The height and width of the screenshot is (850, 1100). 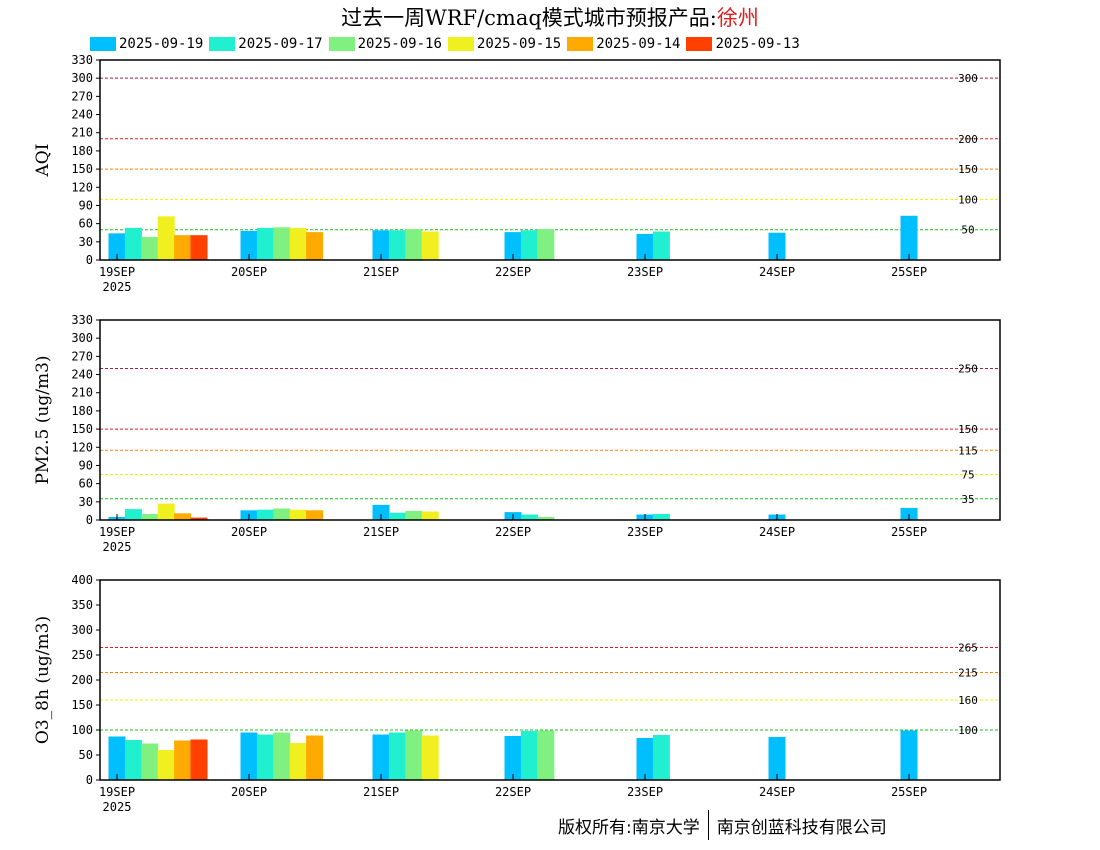 What do you see at coordinates (968, 450) in the screenshot?
I see `reference-label: 115` at bounding box center [968, 450].